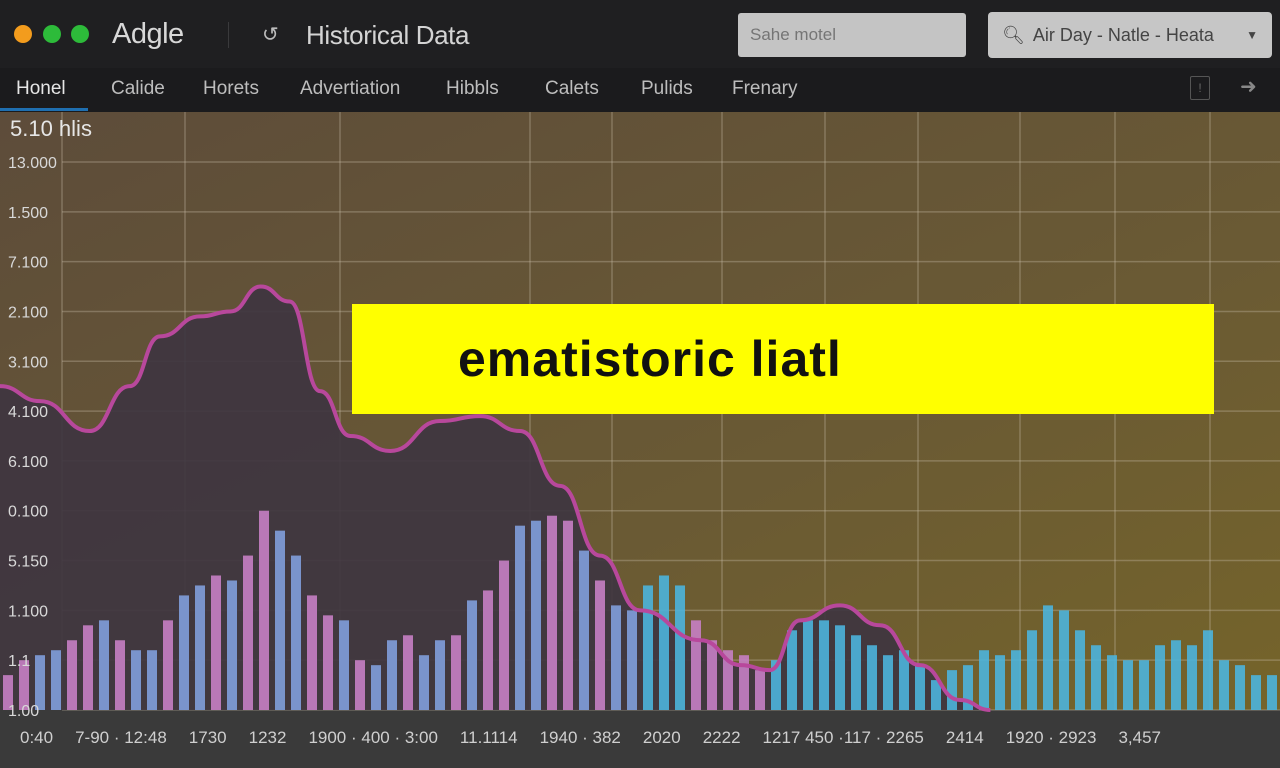  Describe the element at coordinates (36, 737) in the screenshot. I see `x-tick-label: 0:40` at that location.